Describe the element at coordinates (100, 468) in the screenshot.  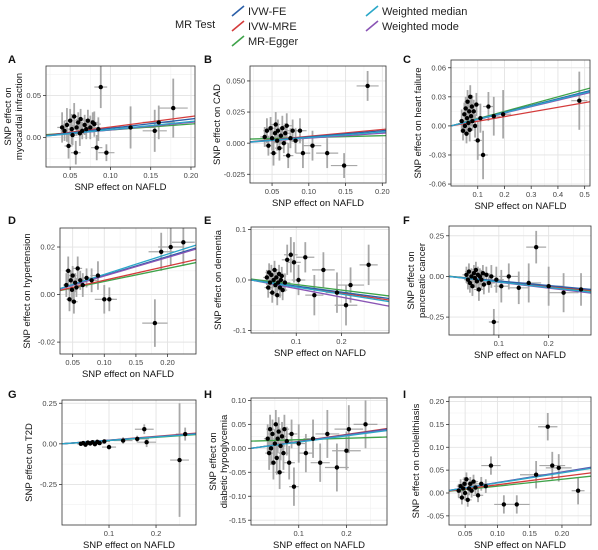
I see `axis-ticks: 0.1 0.2 -0.25 0.00 0.25` at that location.